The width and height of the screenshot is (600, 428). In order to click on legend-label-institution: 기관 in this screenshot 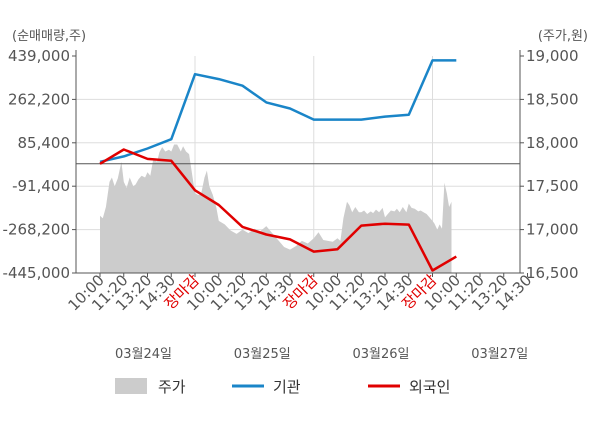, I will do `click(287, 387)`.